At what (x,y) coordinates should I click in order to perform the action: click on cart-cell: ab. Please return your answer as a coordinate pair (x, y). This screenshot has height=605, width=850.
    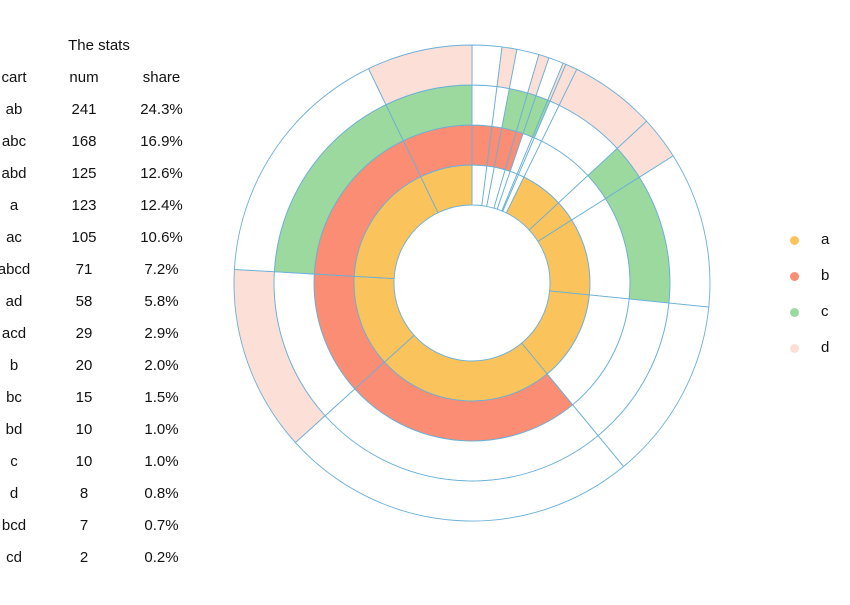
    Looking at the image, I should click on (14, 109).